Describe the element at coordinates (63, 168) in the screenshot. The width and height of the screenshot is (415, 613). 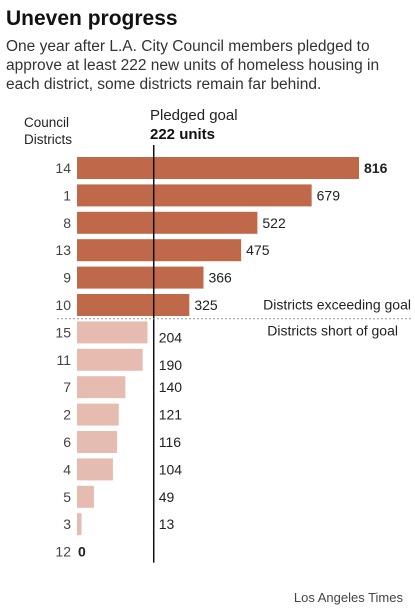
I see `category-label: 14` at that location.